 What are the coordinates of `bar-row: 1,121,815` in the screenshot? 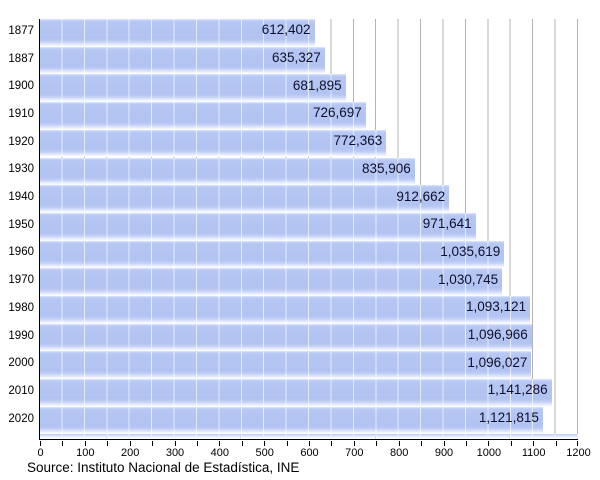 It's located at (309, 420).